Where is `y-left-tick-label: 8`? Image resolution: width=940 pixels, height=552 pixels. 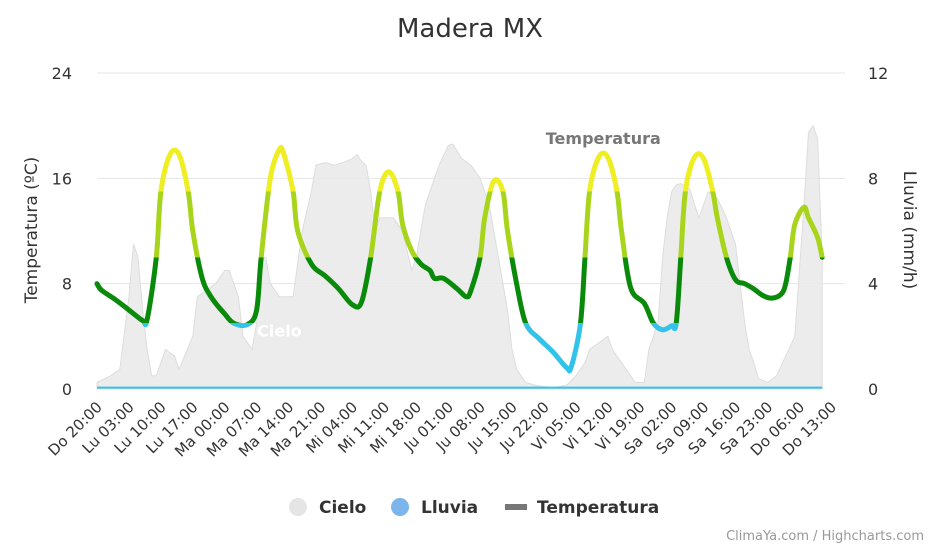
y-left-tick-label: 8 is located at coordinates (67, 284).